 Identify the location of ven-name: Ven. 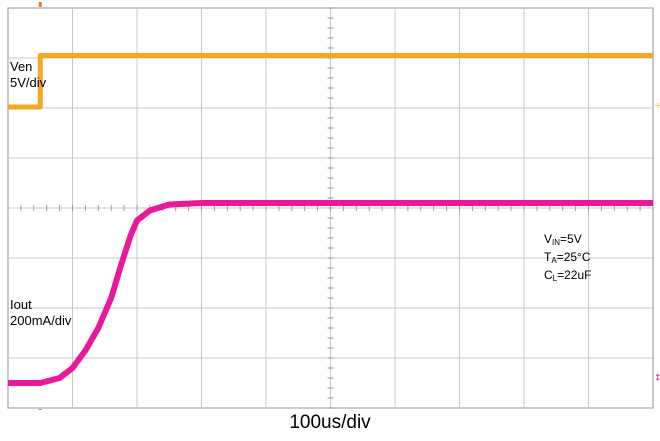
(21, 66).